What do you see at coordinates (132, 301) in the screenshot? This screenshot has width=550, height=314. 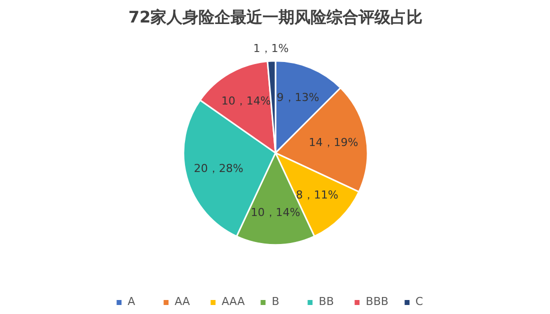 I see `legend-label: A` at bounding box center [132, 301].